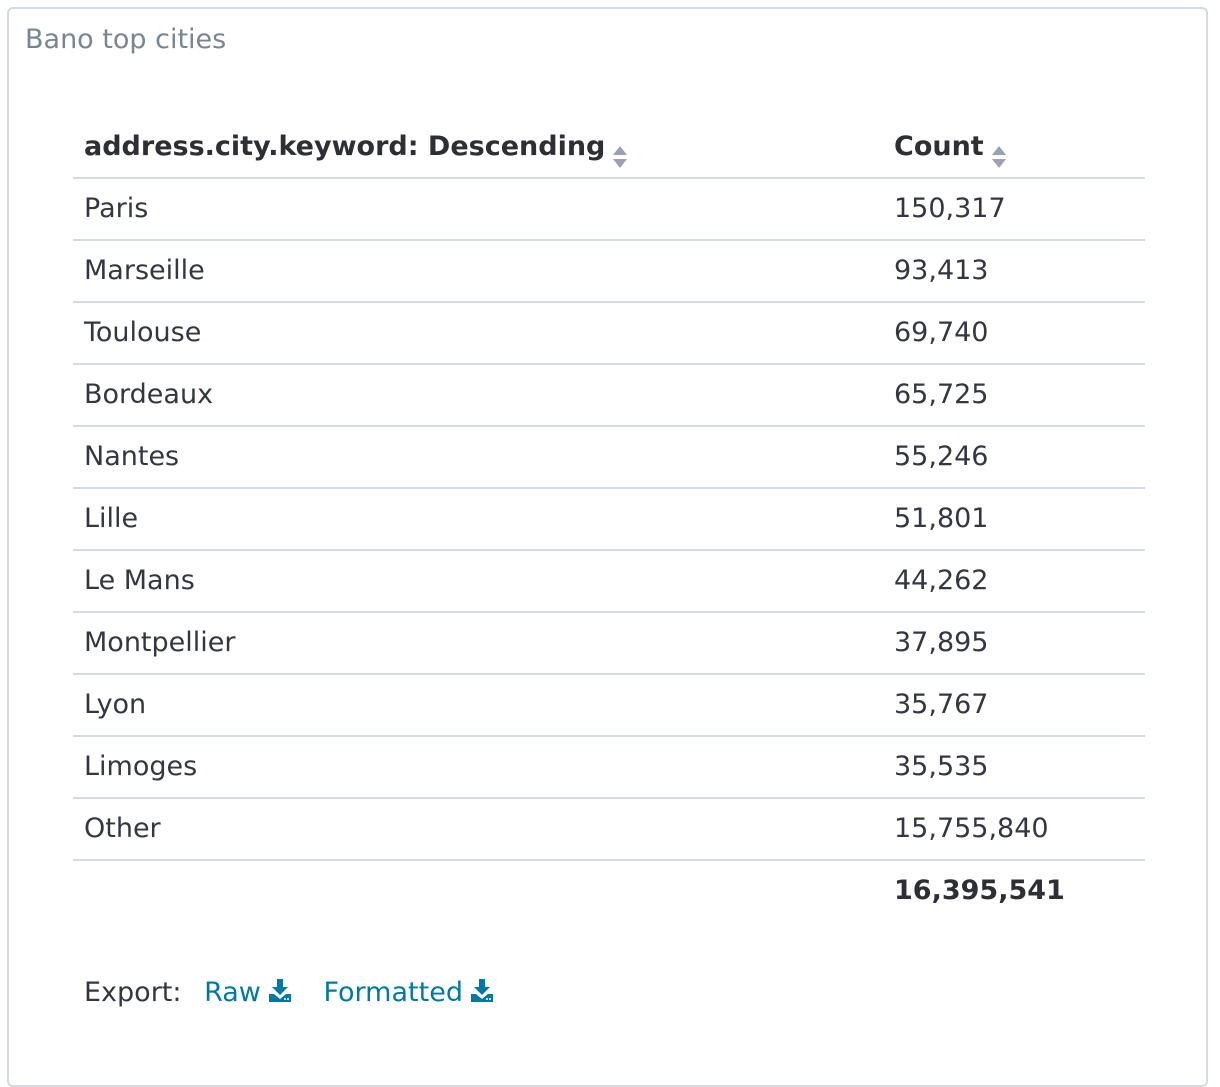 The image size is (1220, 1087). Describe the element at coordinates (1014, 271) in the screenshot. I see `count-cell: 93,413` at that location.